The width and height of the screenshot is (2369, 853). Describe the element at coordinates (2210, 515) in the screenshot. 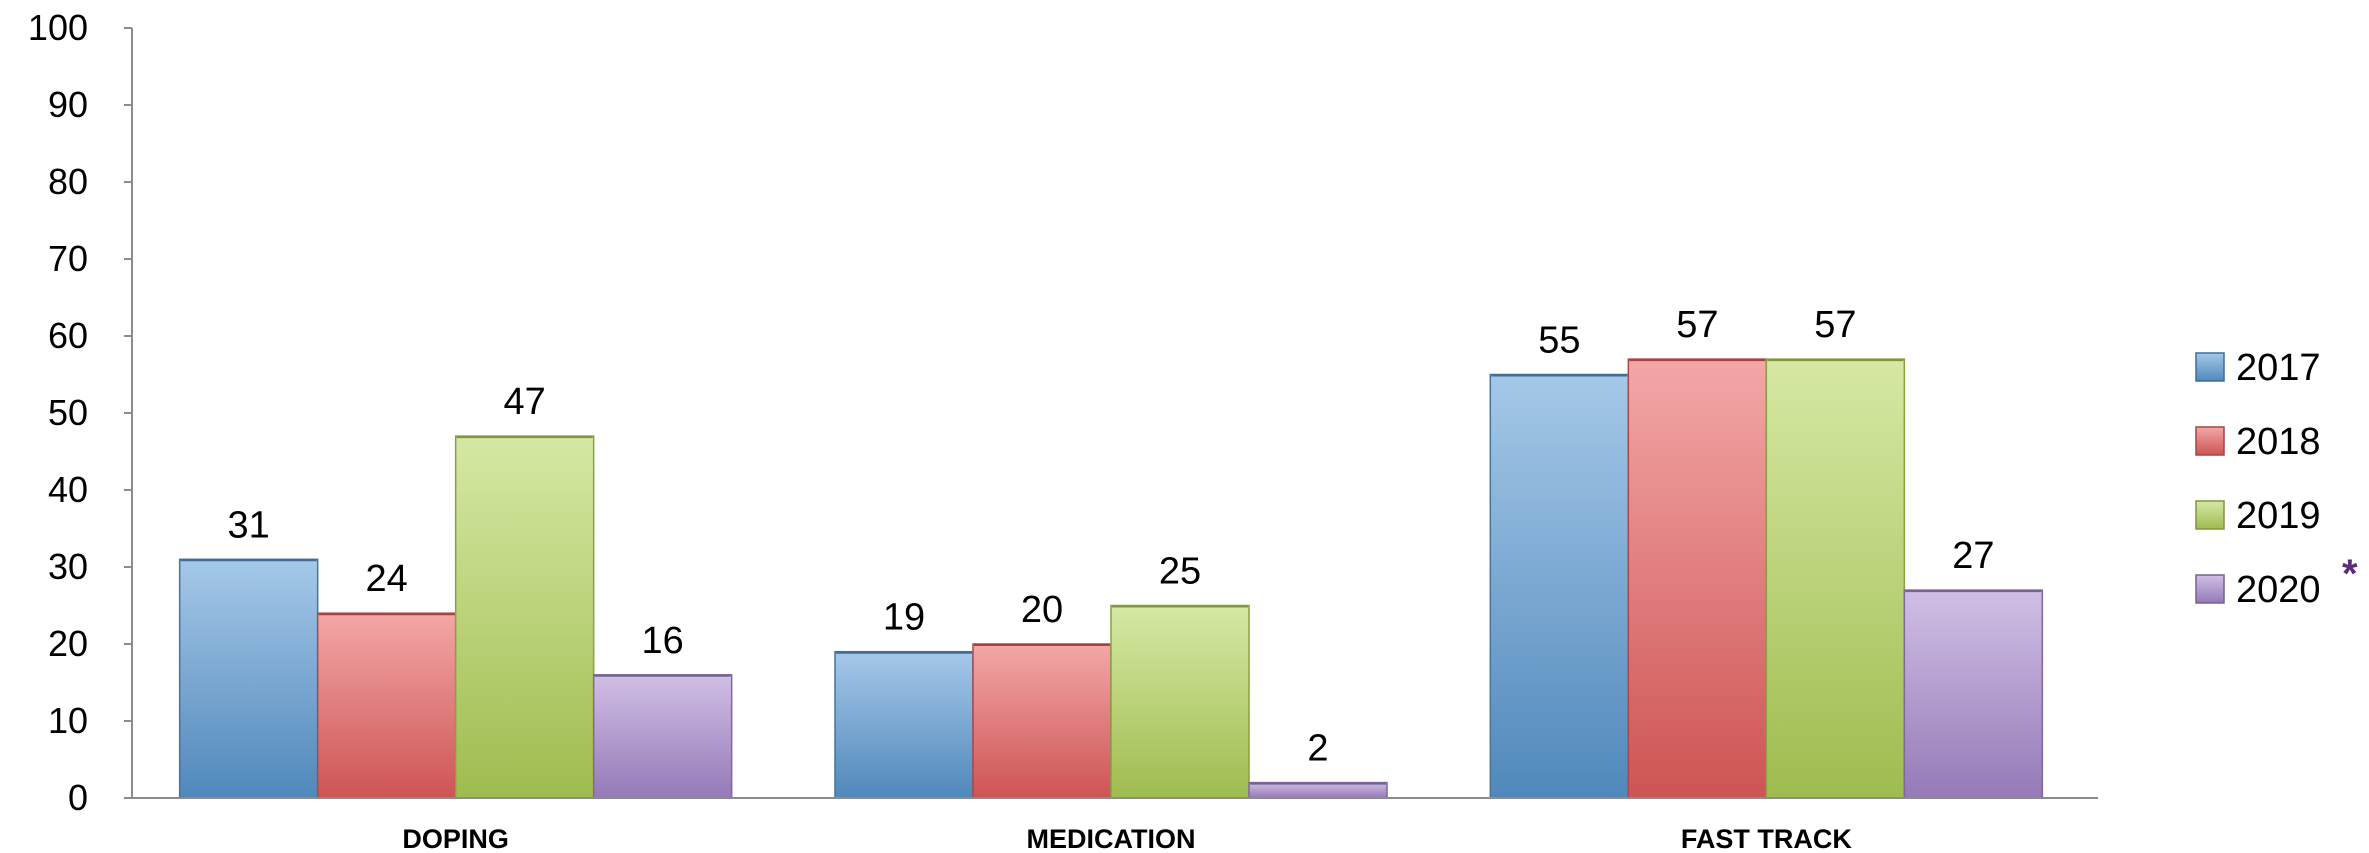

I see `legend-swatch-2019` at that location.